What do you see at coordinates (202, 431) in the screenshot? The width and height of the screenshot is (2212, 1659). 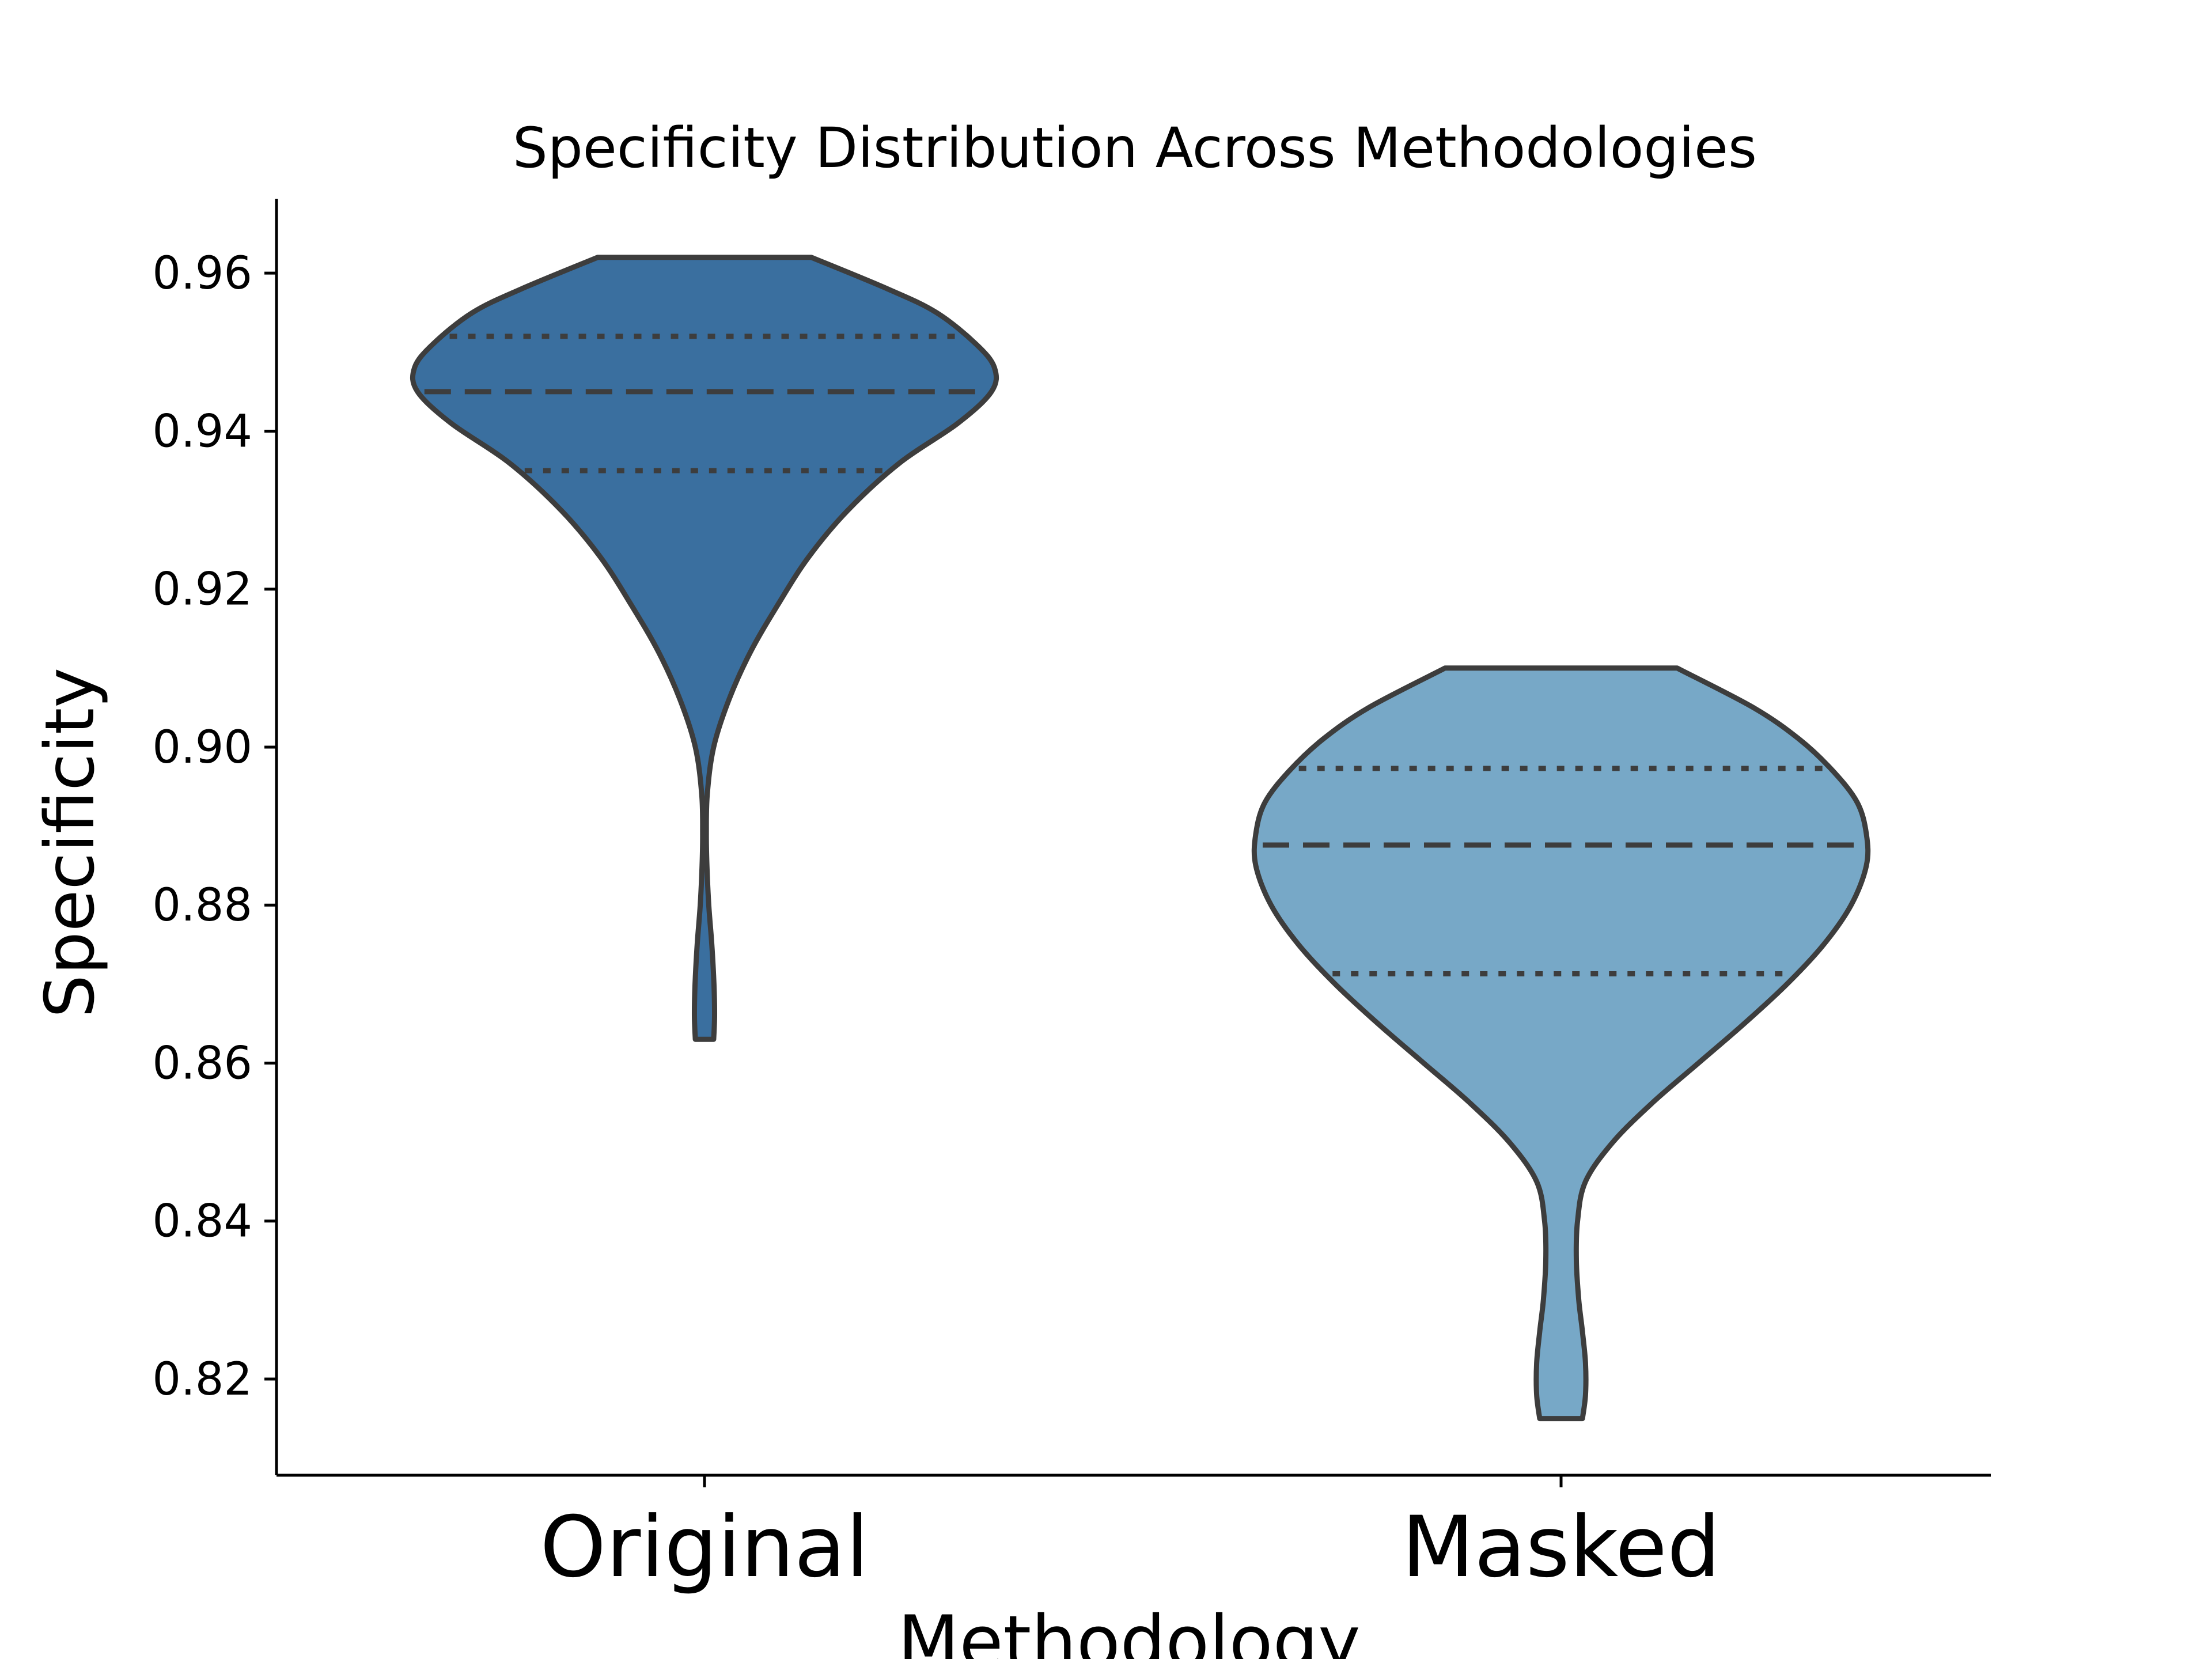 I see `y-tick-label: 0.94` at bounding box center [202, 431].